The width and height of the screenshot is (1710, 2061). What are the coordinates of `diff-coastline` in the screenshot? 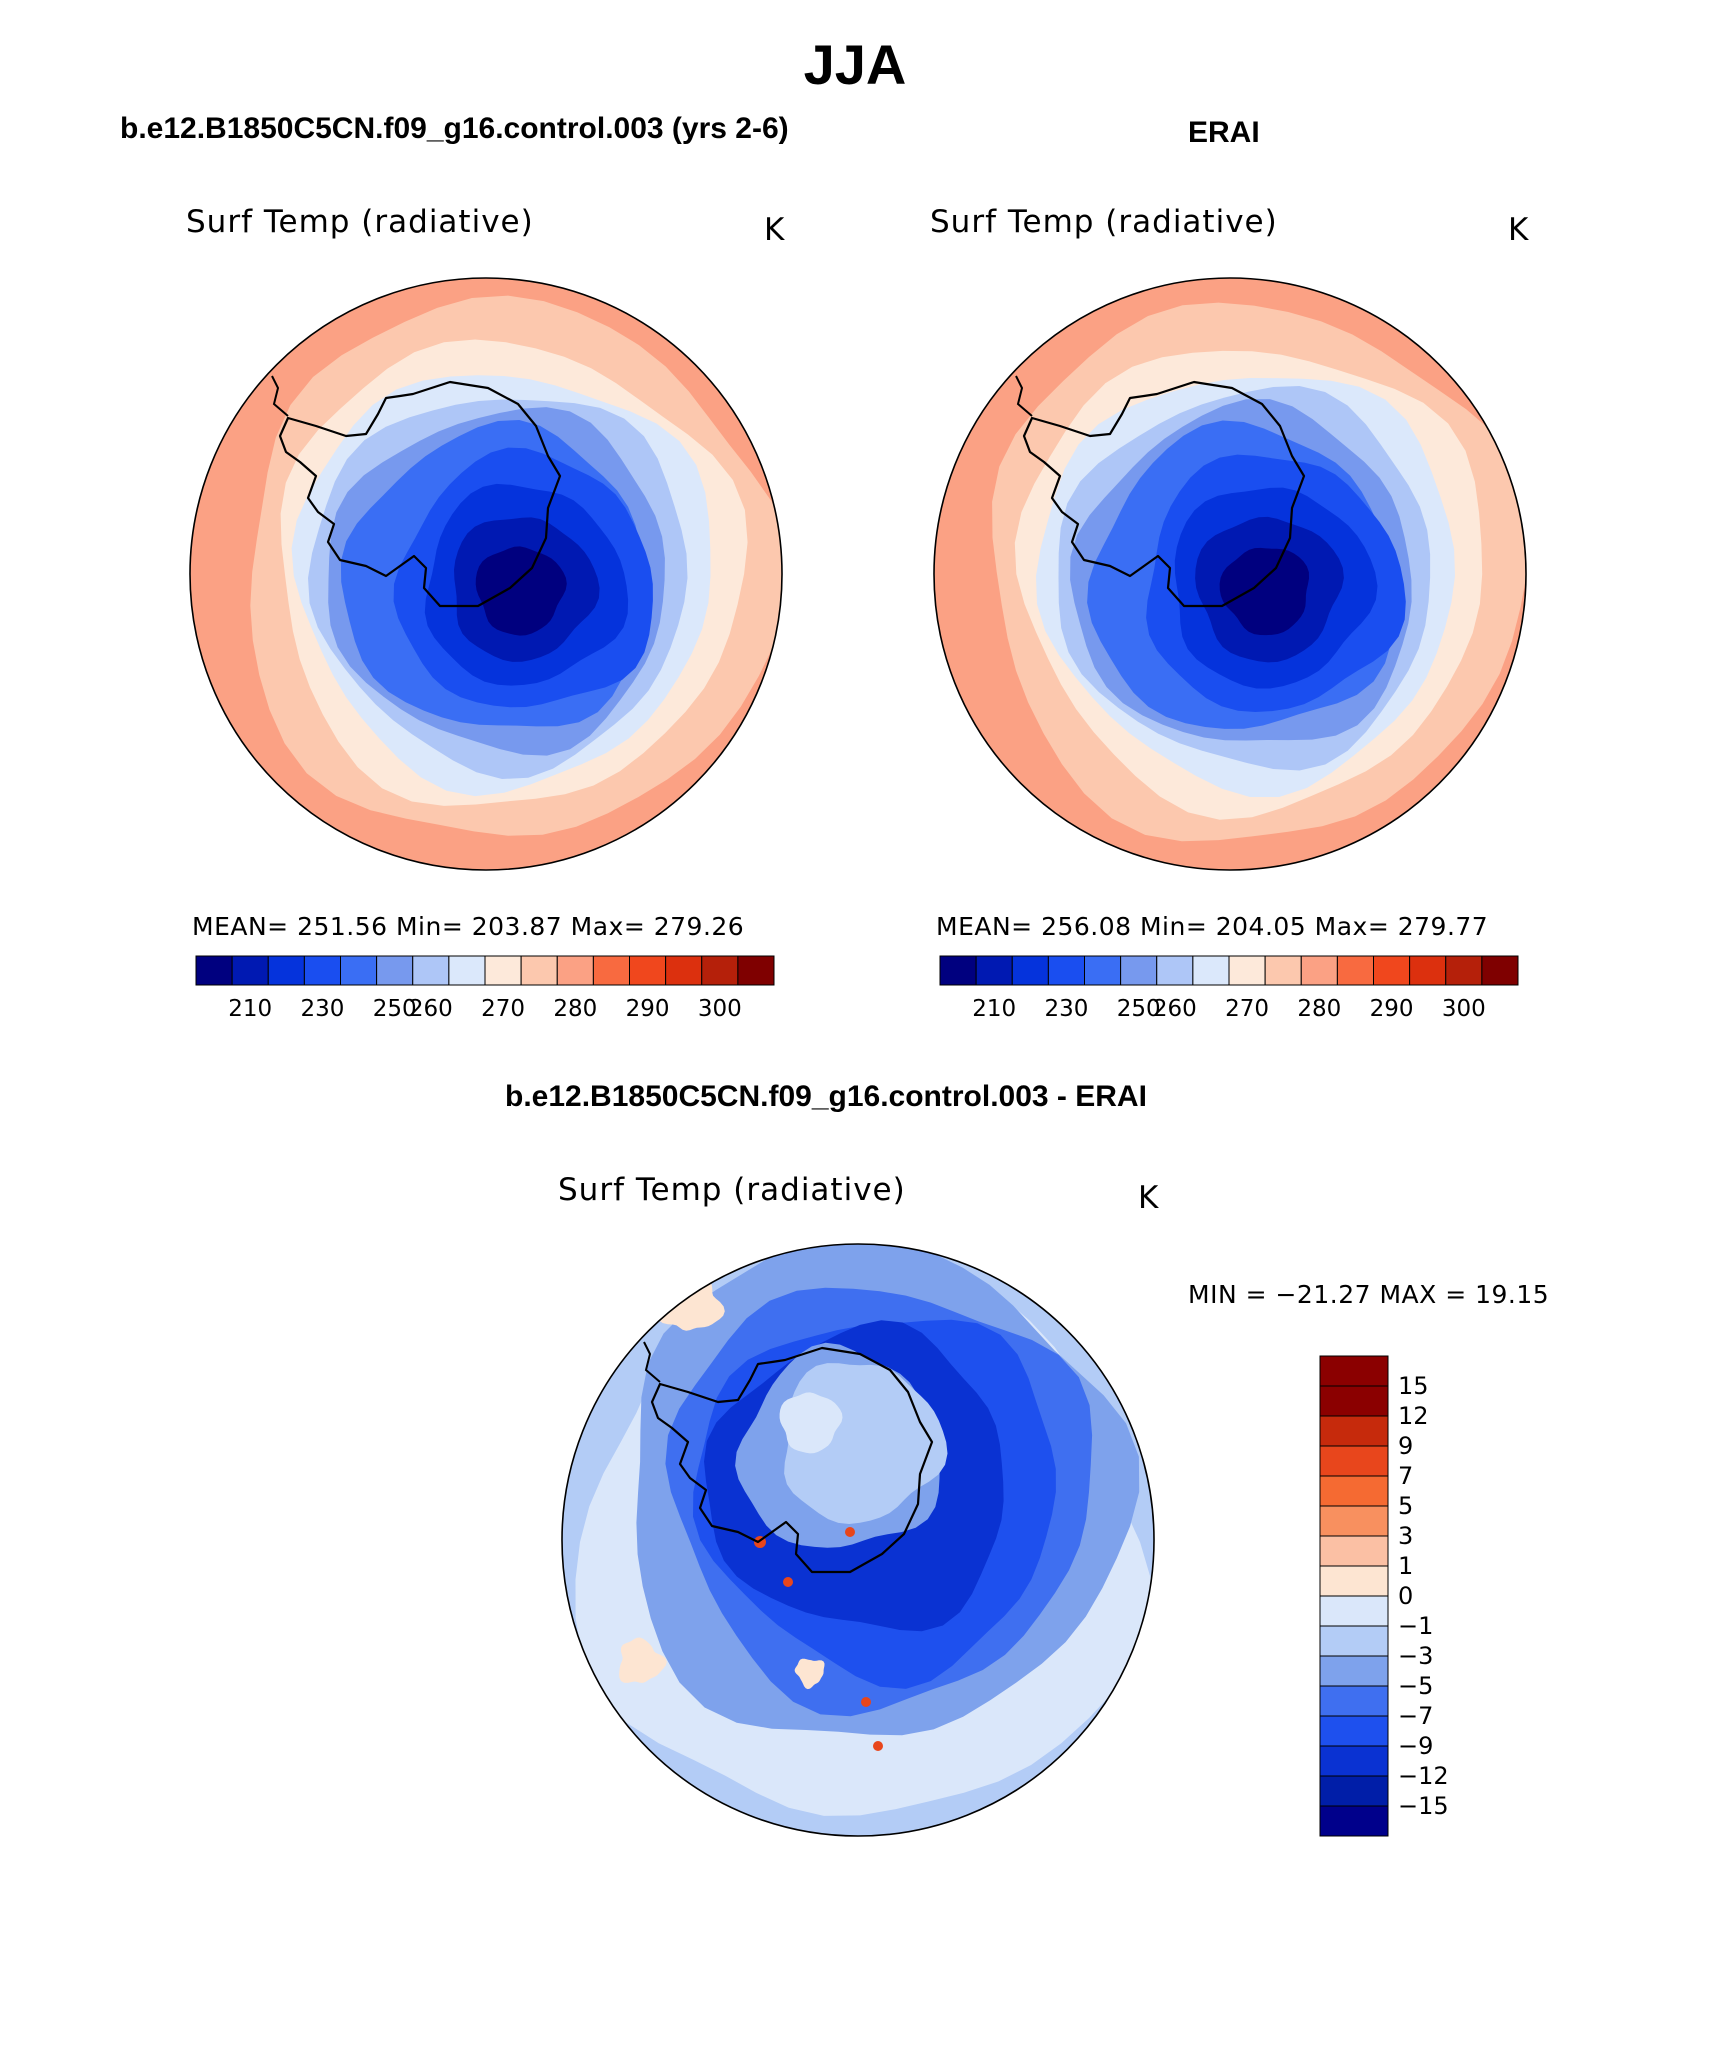 It's located at (792, 1460).